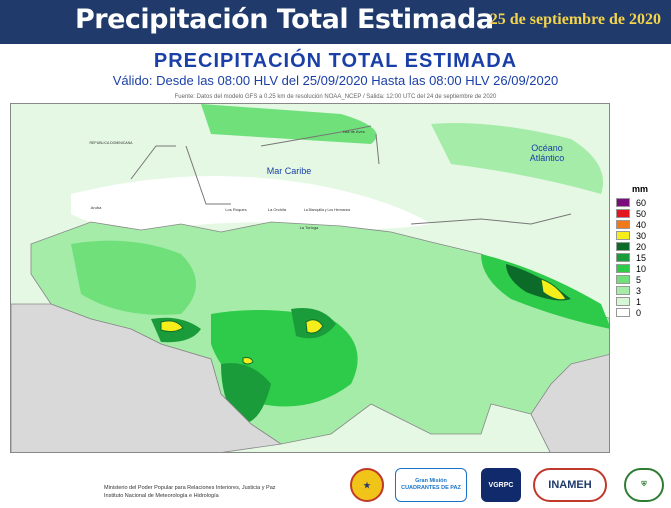 This screenshot has width=671, height=508. Describe the element at coordinates (277, 209) in the screenshot. I see `label-la-orchila: La Orchila` at that location.